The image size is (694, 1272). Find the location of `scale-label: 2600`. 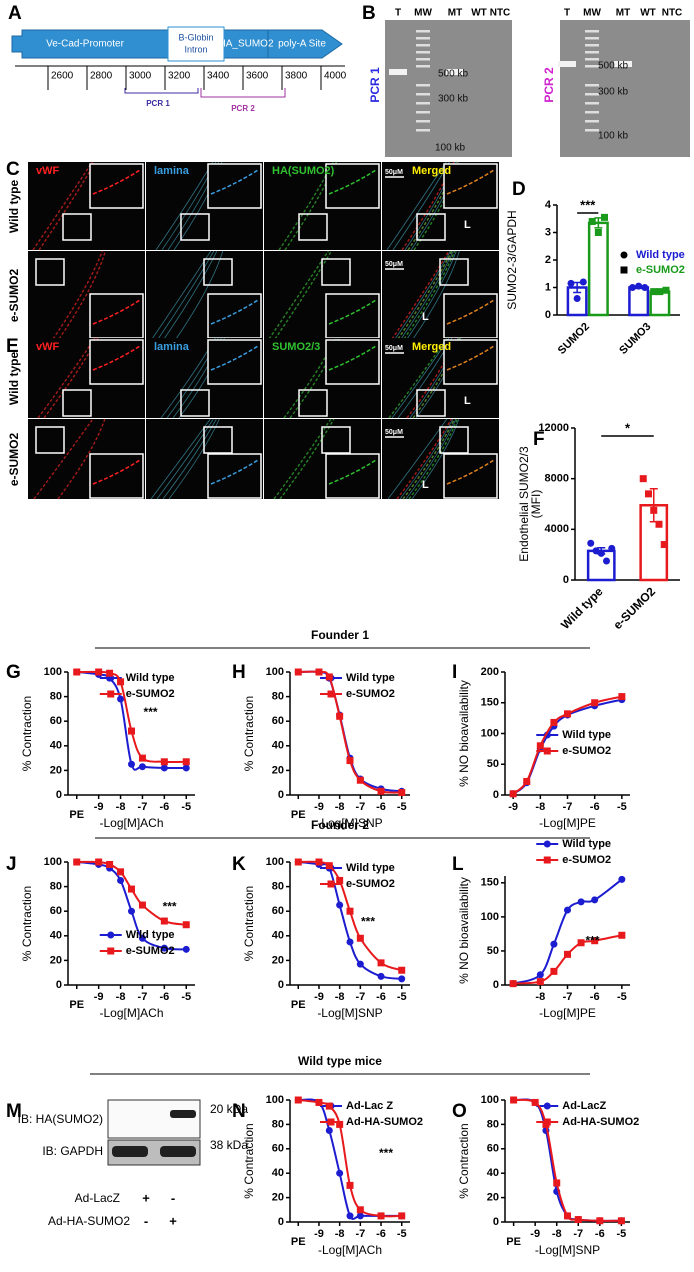

scale-label: 2600 is located at coordinates (62, 76).